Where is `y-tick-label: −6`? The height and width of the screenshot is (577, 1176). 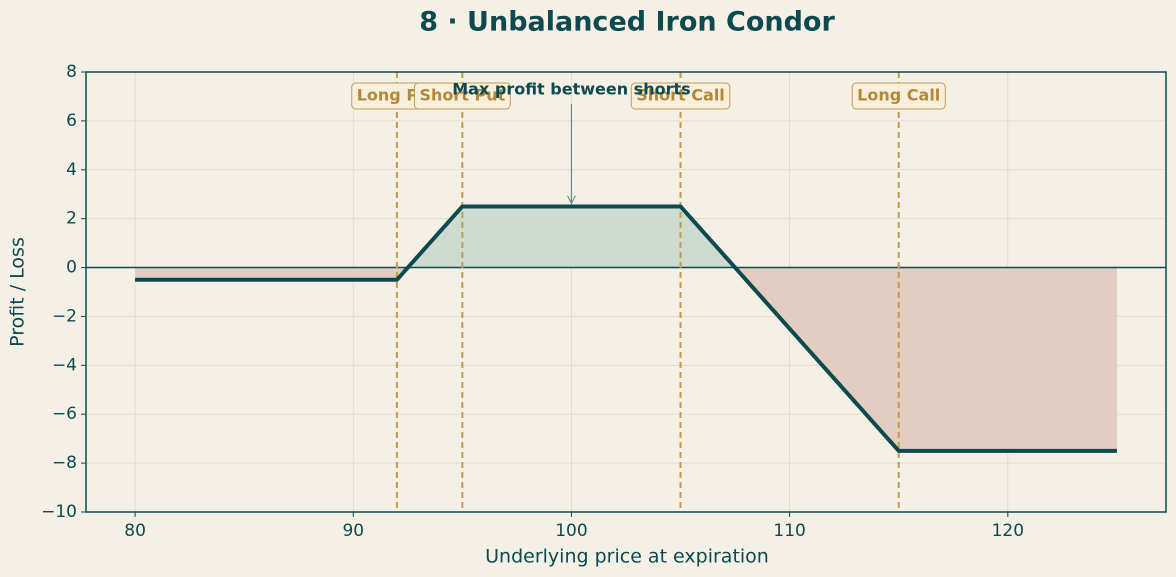
y-tick-label: −6 is located at coordinates (64, 414).